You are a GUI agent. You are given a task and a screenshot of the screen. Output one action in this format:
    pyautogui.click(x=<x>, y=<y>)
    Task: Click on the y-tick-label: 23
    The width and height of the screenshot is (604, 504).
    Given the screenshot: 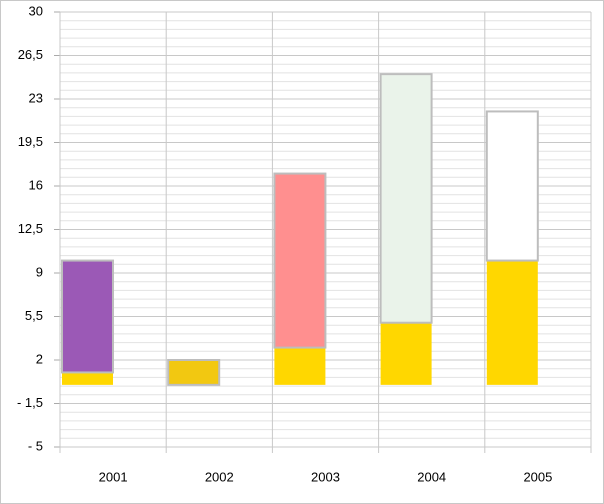 What is the action you would take?
    pyautogui.click(x=36, y=97)
    